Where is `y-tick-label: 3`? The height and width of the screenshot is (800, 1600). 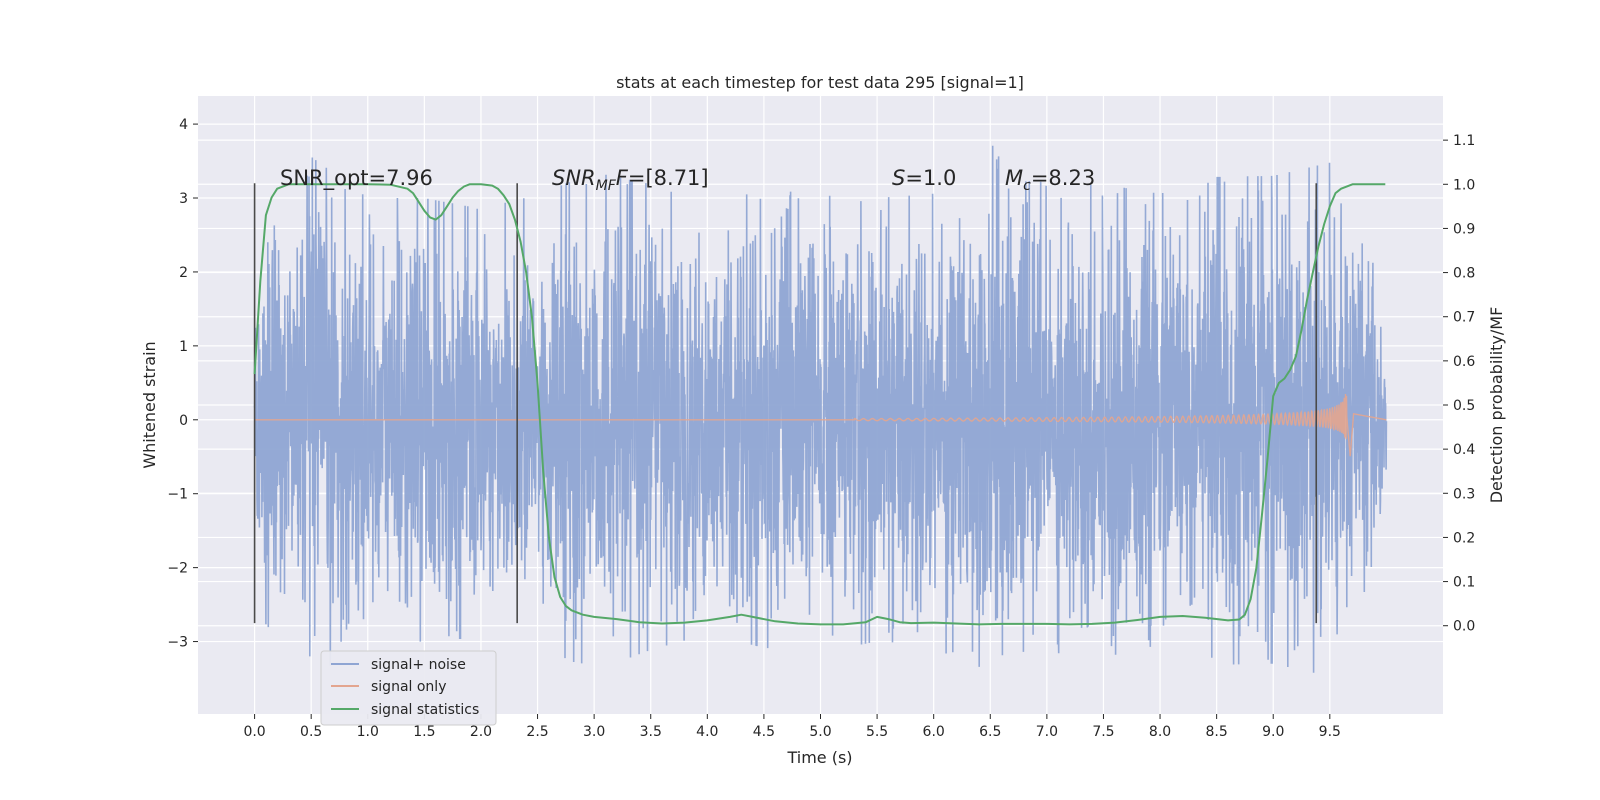 y-tick-label: 3 is located at coordinates (183, 199).